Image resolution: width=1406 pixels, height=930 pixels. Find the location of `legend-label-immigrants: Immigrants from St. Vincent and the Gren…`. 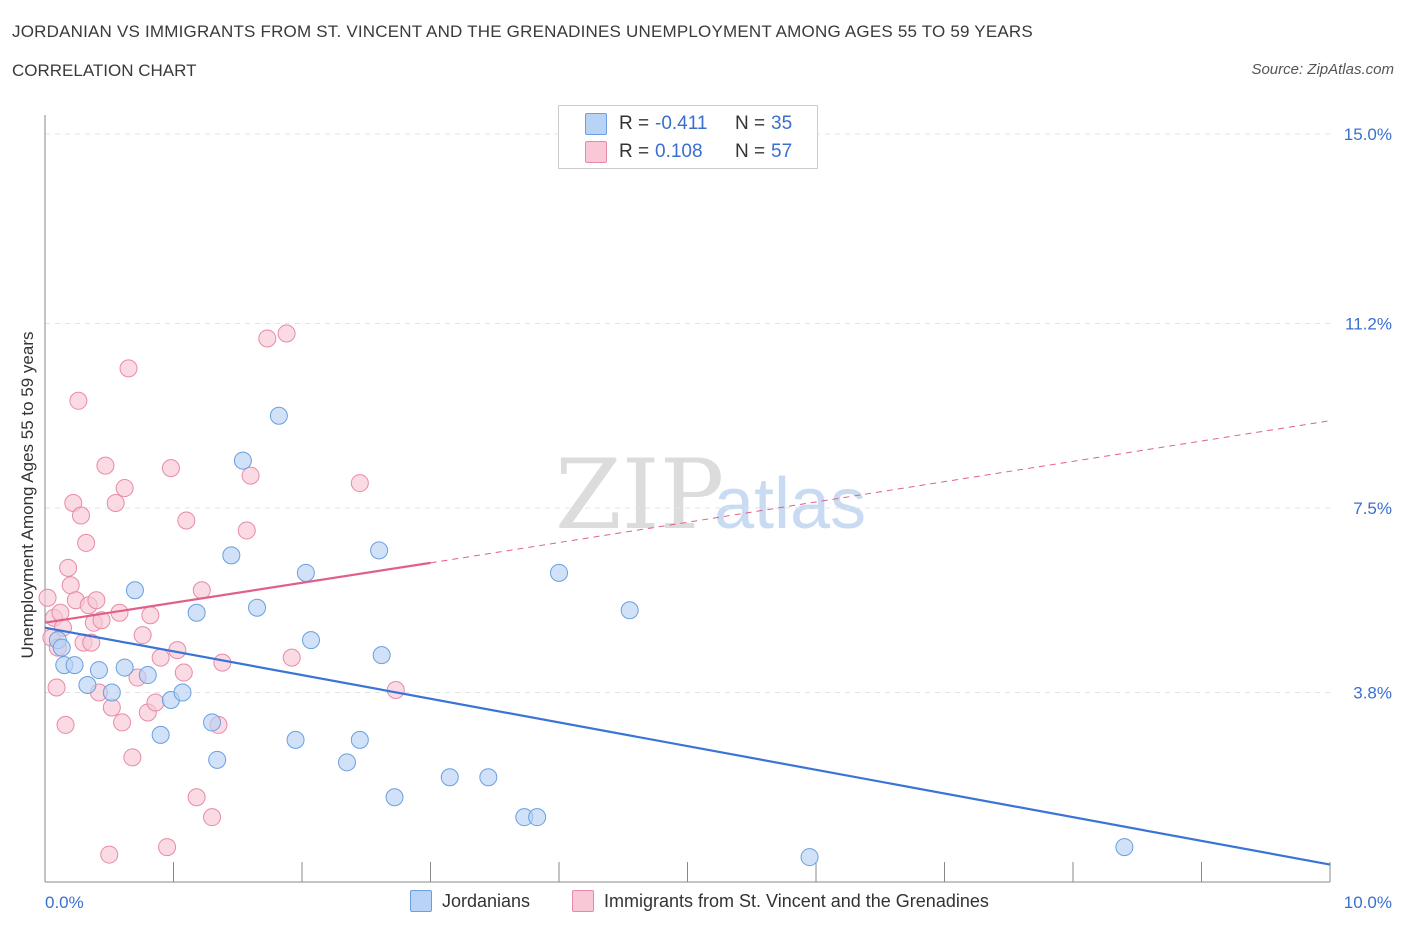

legend-label-immigrants: Immigrants from St. Vincent and the Gren… is located at coordinates (796, 900).